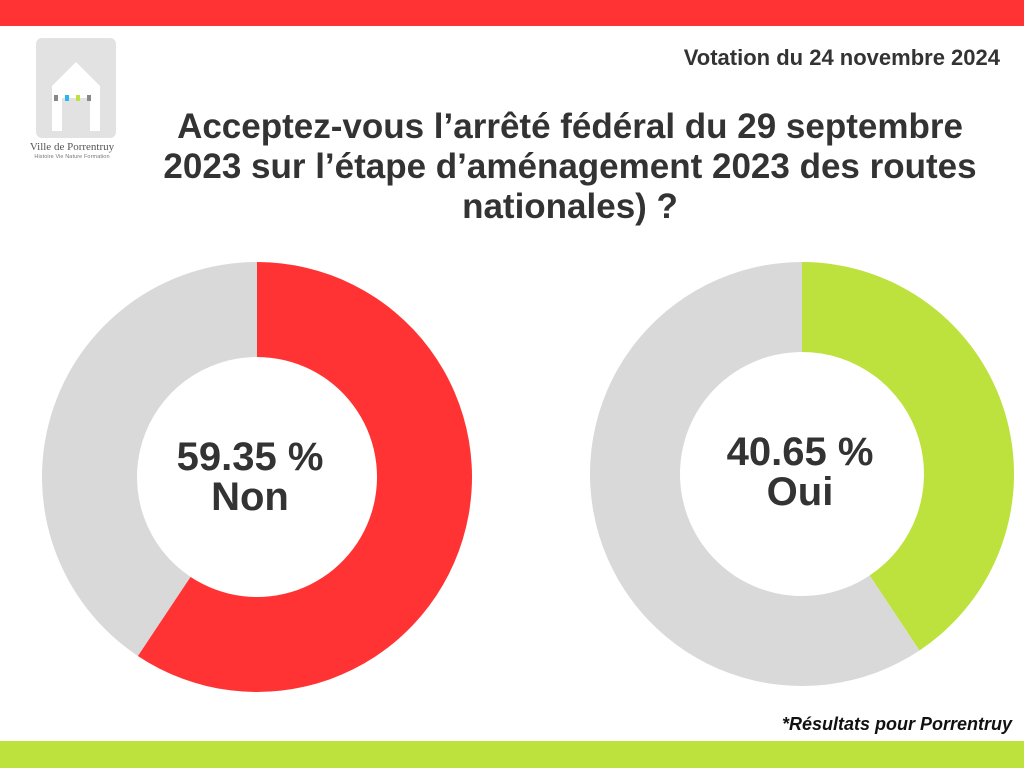  I want to click on donut-center-label-non: Non, so click(250, 497).